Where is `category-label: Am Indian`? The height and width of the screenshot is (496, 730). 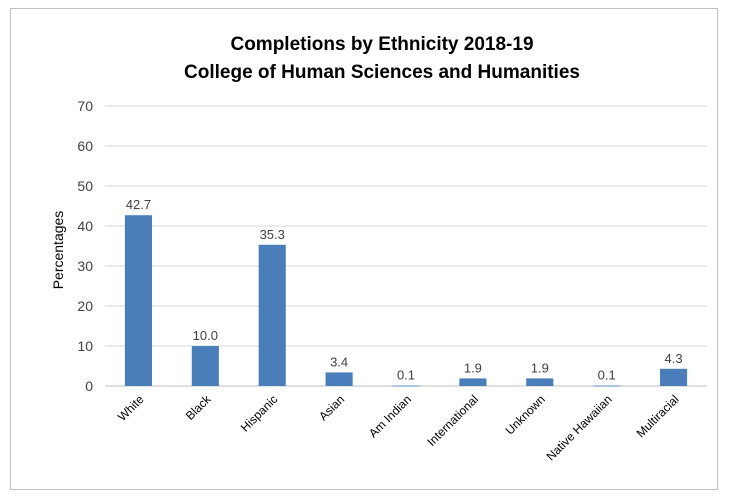
category-label: Am Indian is located at coordinates (390, 416).